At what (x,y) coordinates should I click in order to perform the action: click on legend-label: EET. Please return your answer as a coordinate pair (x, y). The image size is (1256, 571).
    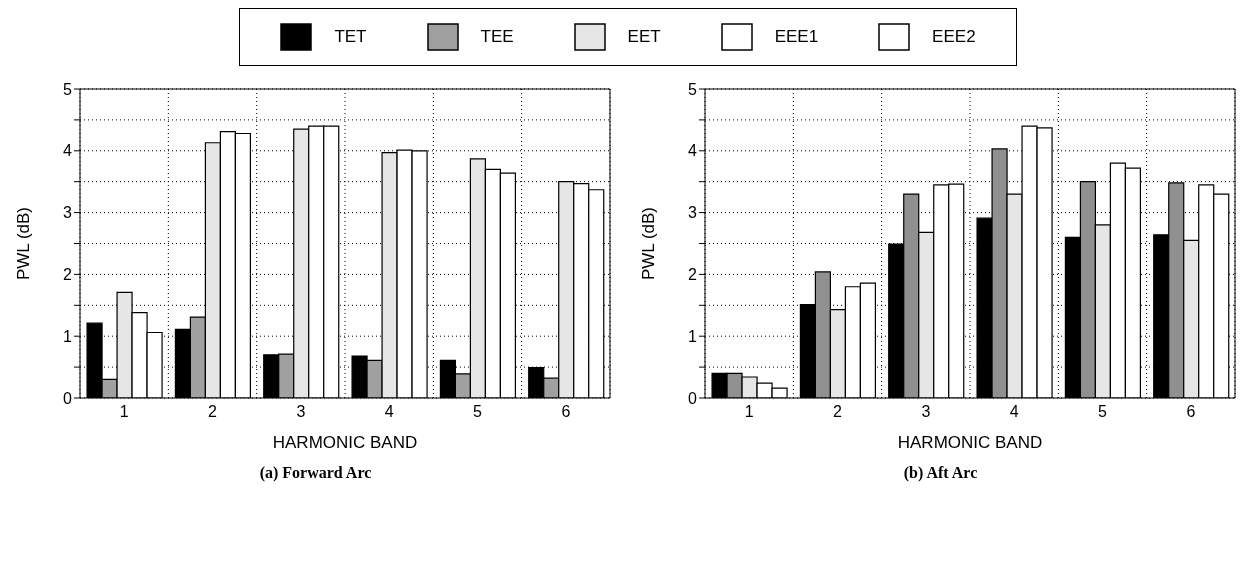
    Looking at the image, I should click on (644, 37).